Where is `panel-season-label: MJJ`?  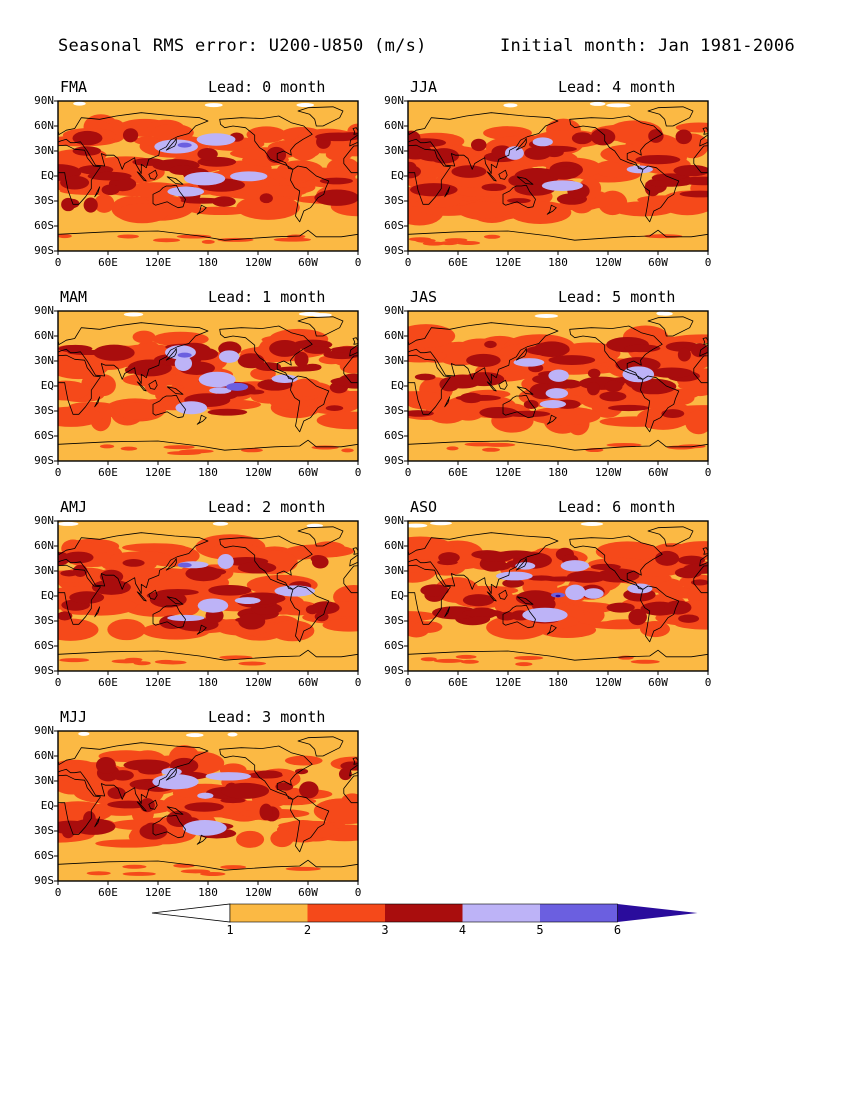 panel-season-label: MJJ is located at coordinates (74, 717).